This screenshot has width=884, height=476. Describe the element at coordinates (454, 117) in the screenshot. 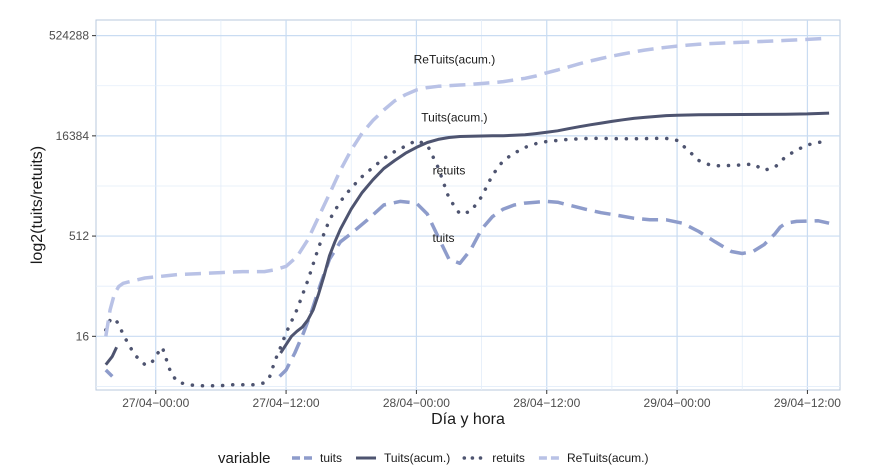

I see `annotation-label: Tuits(acum.)` at that location.